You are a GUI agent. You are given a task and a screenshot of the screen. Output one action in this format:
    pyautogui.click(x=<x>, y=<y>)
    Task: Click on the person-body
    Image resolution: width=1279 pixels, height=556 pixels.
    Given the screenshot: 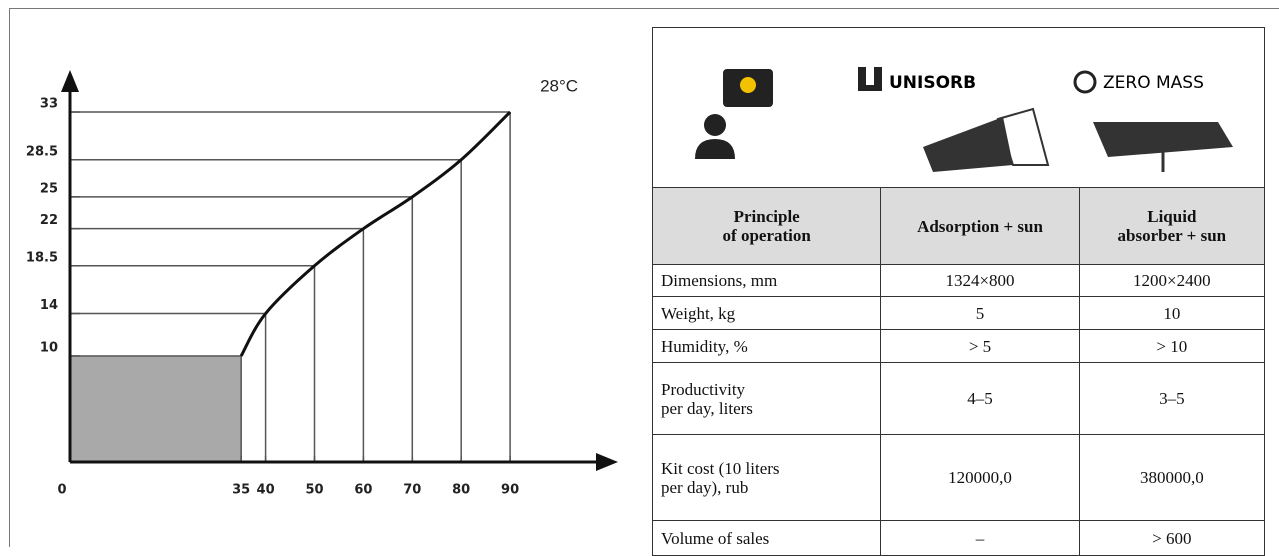 What is the action you would take?
    pyautogui.click(x=715, y=149)
    